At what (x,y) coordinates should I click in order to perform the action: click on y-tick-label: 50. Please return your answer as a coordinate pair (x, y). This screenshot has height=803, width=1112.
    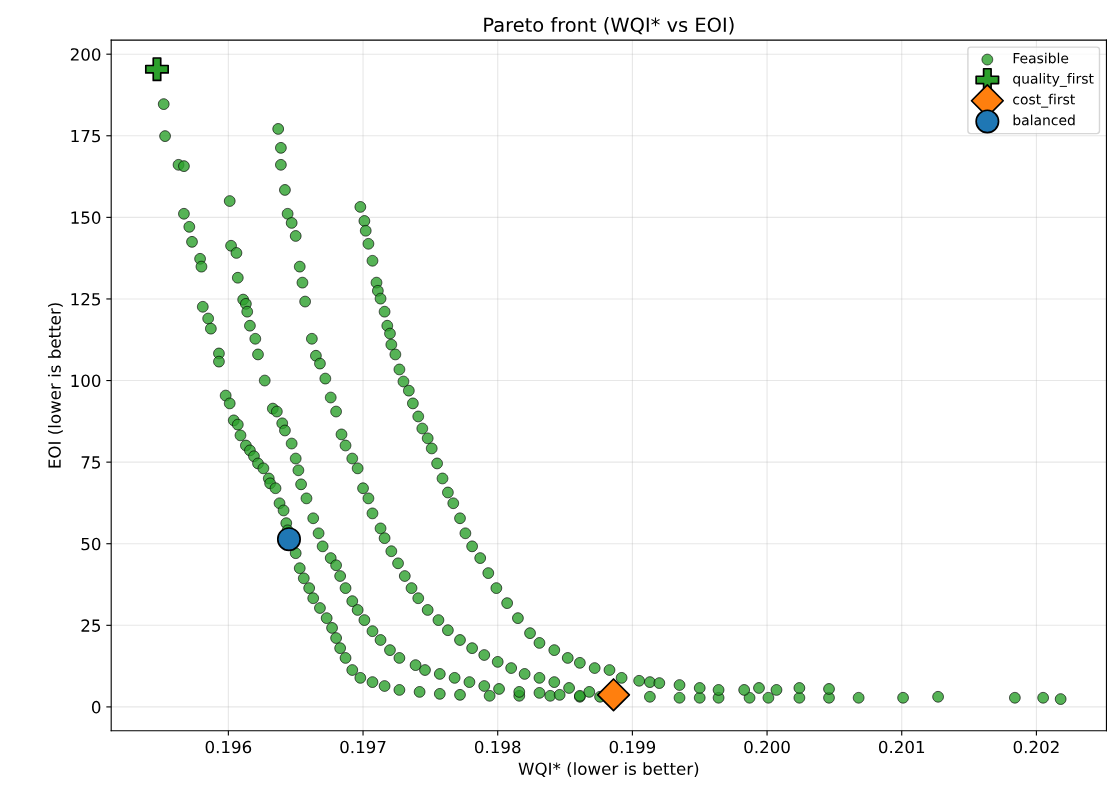
    Looking at the image, I should click on (91, 544).